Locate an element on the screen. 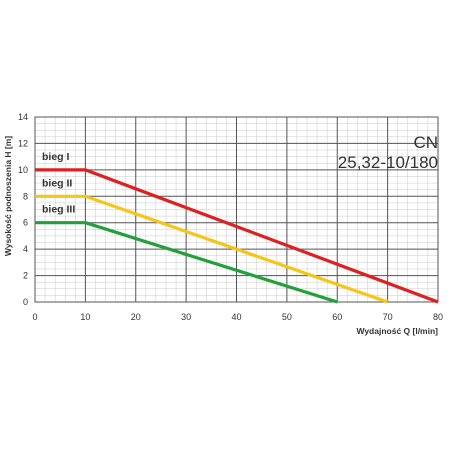 Image resolution: width=450 pixels, height=450 pixels. series-label-3: bieg III is located at coordinates (58, 210).